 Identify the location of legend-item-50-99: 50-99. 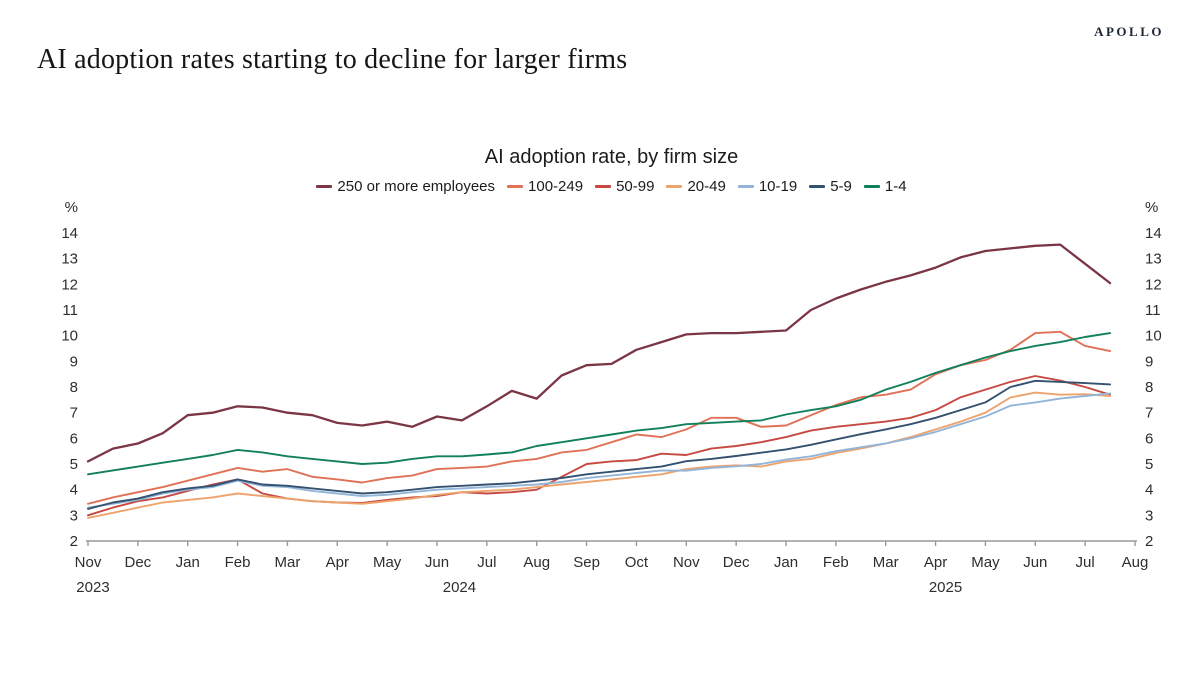
(624, 186).